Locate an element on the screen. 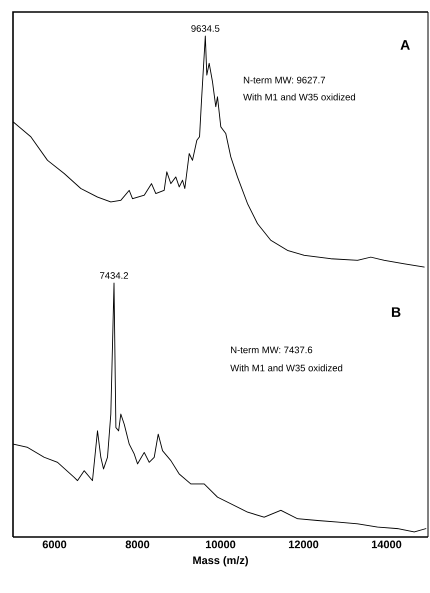  annotation: 7434.2 is located at coordinates (114, 275).